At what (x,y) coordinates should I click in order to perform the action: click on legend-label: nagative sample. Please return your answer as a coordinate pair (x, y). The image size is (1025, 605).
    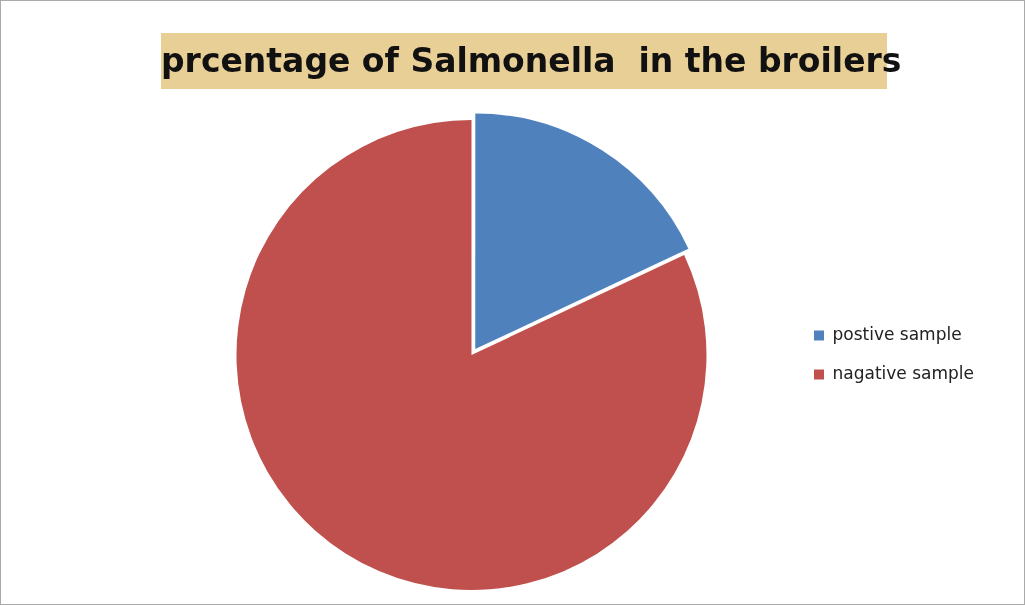
    Looking at the image, I should click on (903, 372).